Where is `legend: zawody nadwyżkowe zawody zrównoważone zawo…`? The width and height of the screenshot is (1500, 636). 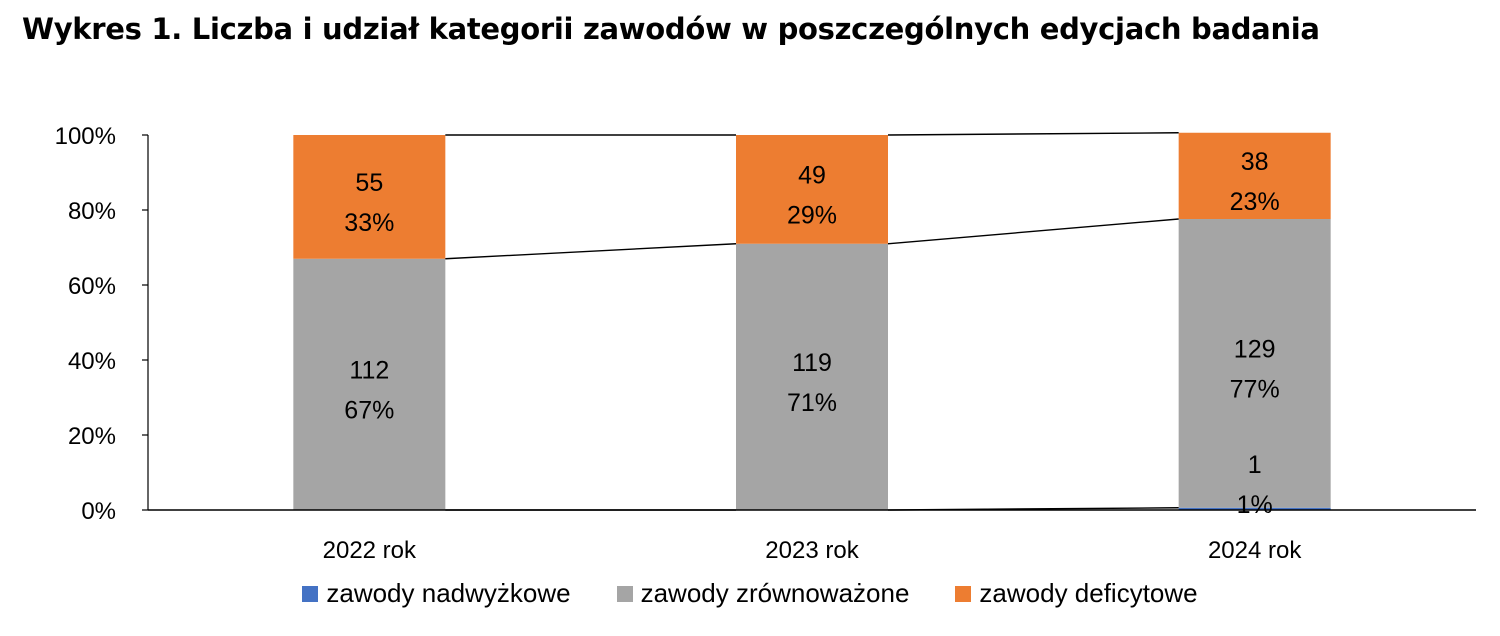 legend: zawody nadwyżkowe zawody zrównoważone zawo… is located at coordinates (750, 593).